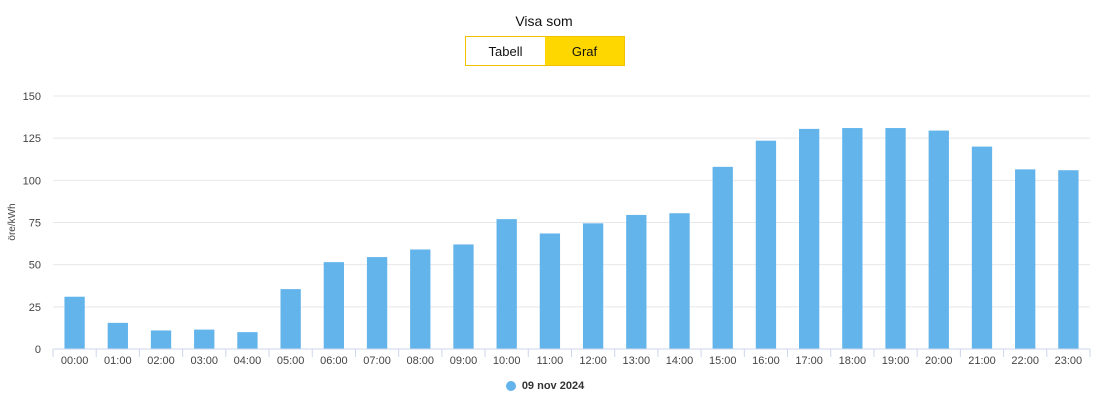  What do you see at coordinates (553, 386) in the screenshot?
I see `legend-series-label: 09 nov 2024` at bounding box center [553, 386].